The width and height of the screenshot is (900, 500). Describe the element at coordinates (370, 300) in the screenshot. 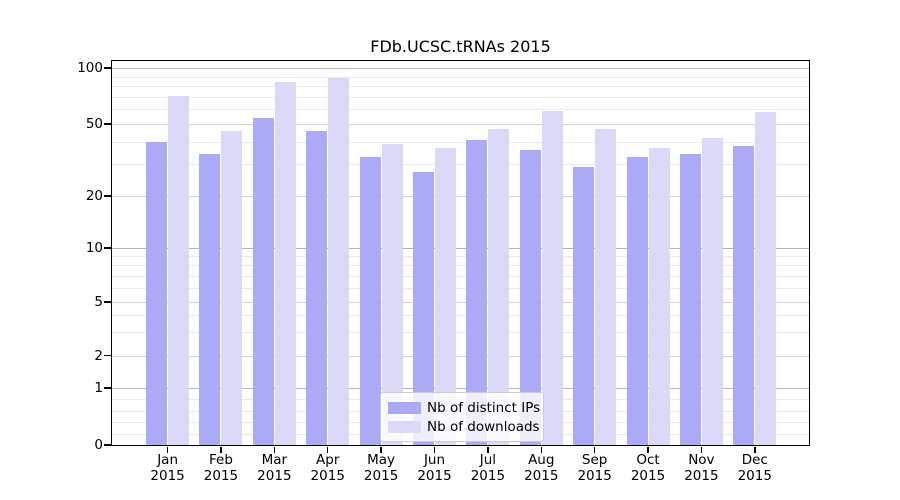

I see `bar-distinct-ips-may` at that location.